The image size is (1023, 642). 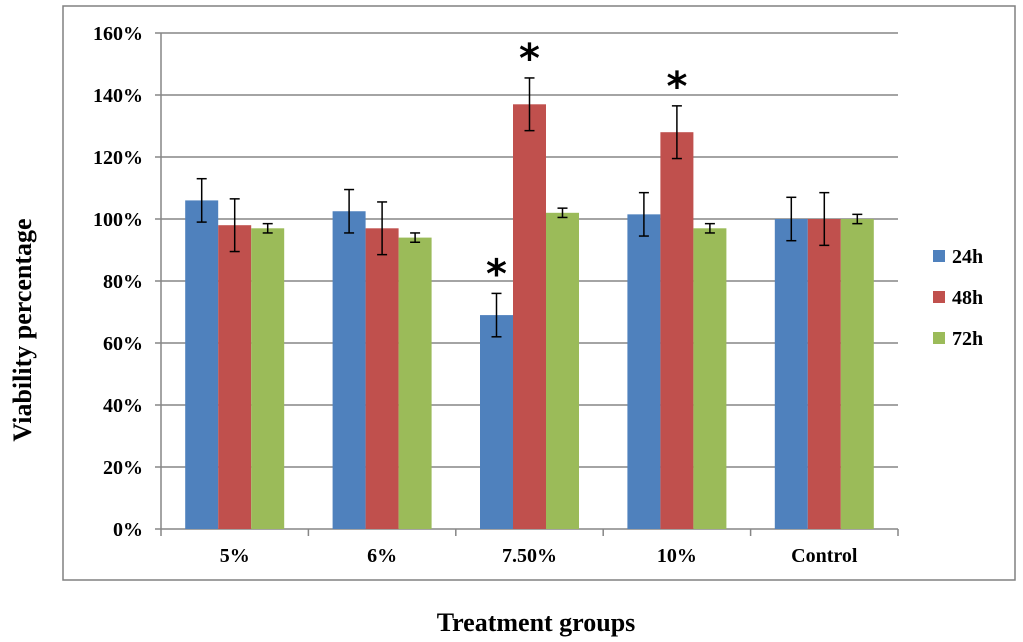 I want to click on x-tick-label: Control, so click(x=824, y=556).